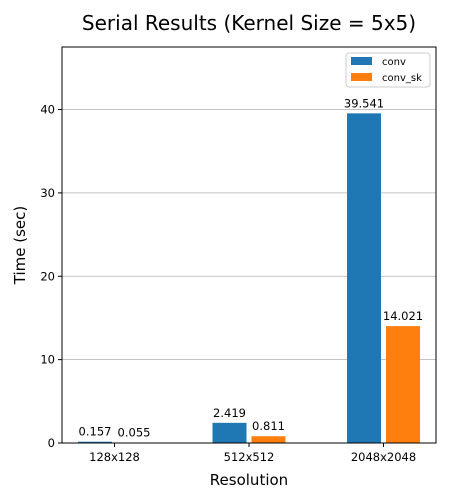 The image size is (450, 500). I want to click on legend-swatch-conv_sk, so click(361, 77).